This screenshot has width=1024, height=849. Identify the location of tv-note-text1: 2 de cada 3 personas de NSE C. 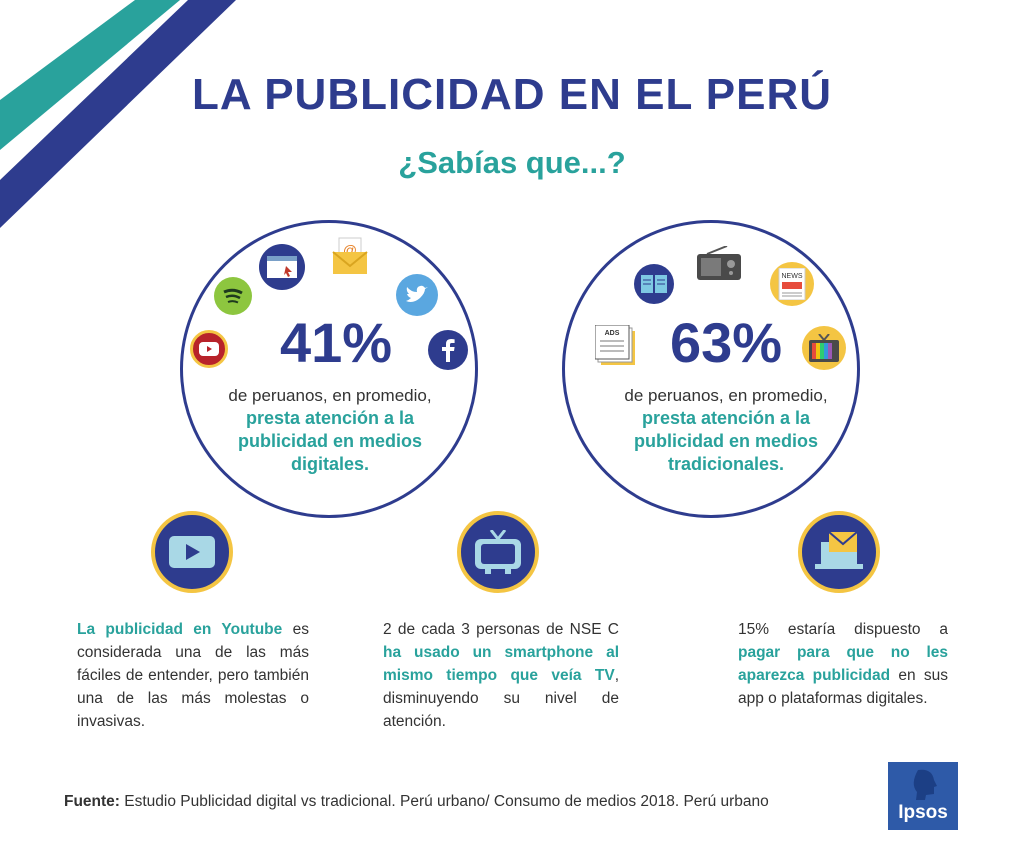
(501, 629).